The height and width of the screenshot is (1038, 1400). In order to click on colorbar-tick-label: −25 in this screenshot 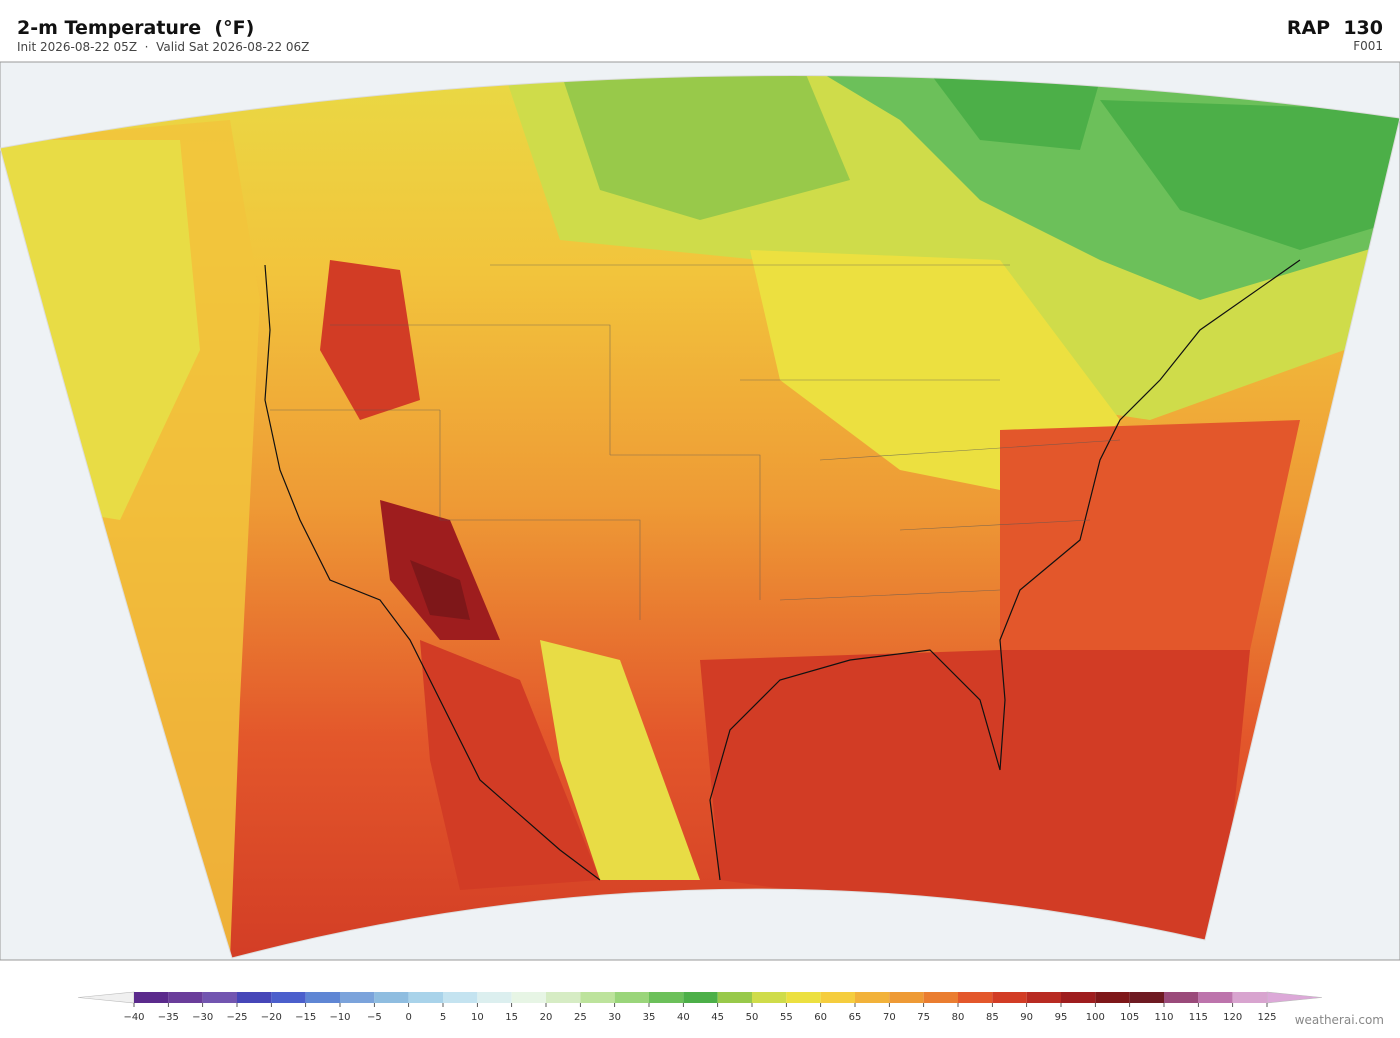, I will do `click(236, 1017)`.